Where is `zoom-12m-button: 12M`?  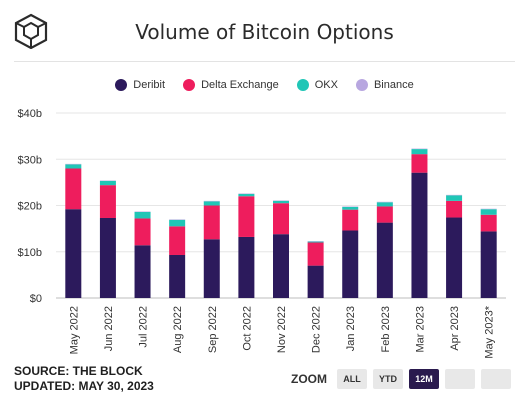 zoom-12m-button: 12M is located at coordinates (424, 379).